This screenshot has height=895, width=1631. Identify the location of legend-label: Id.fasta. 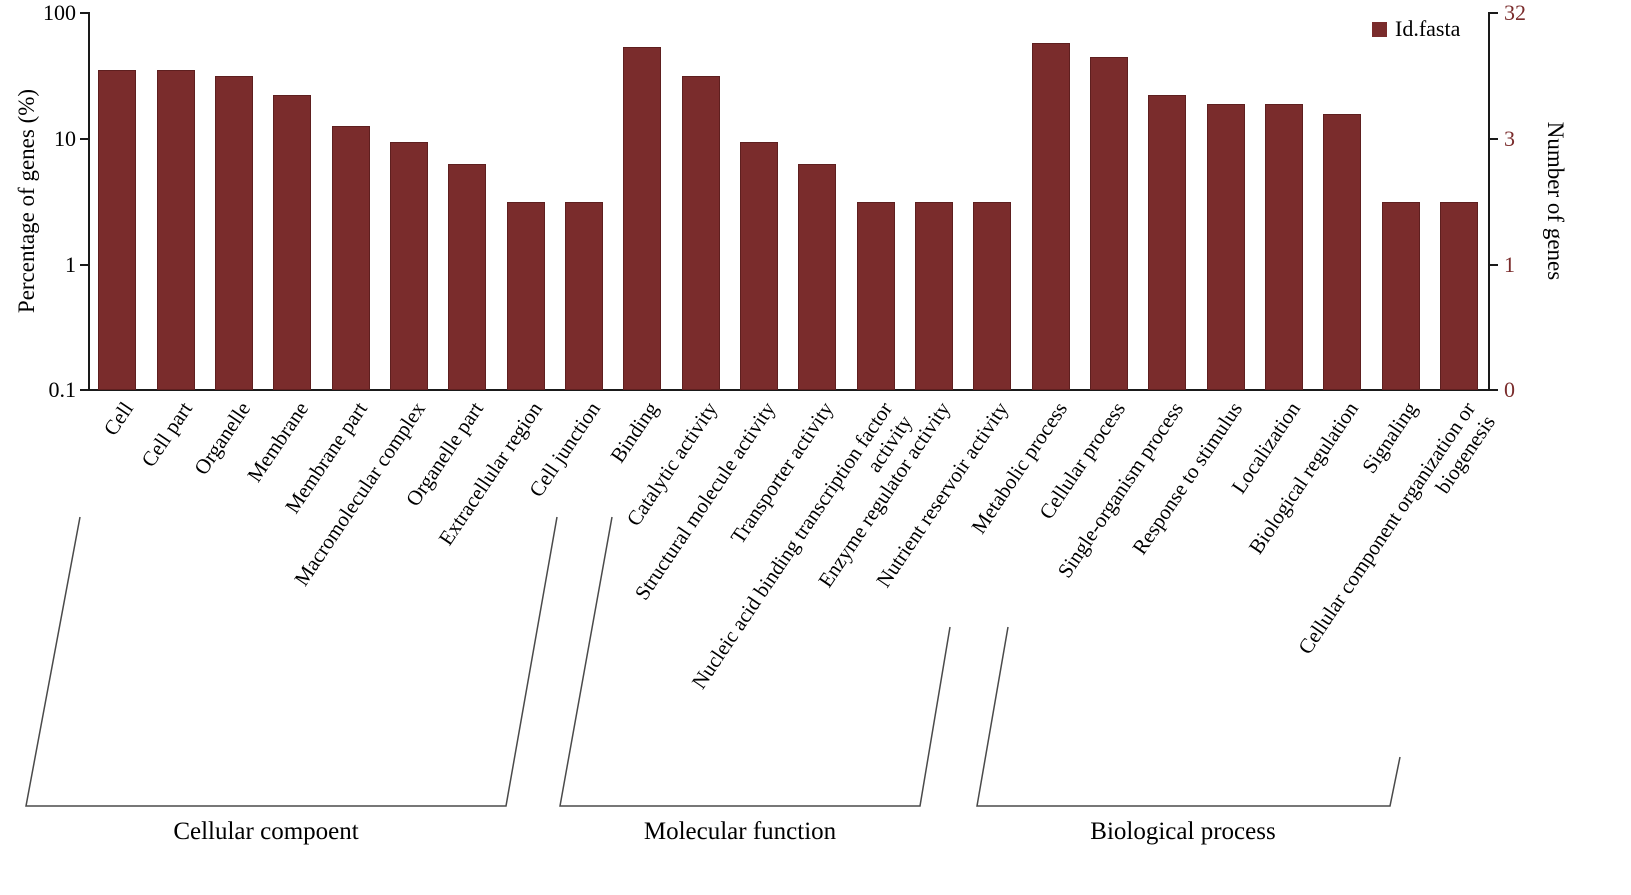
(1428, 28).